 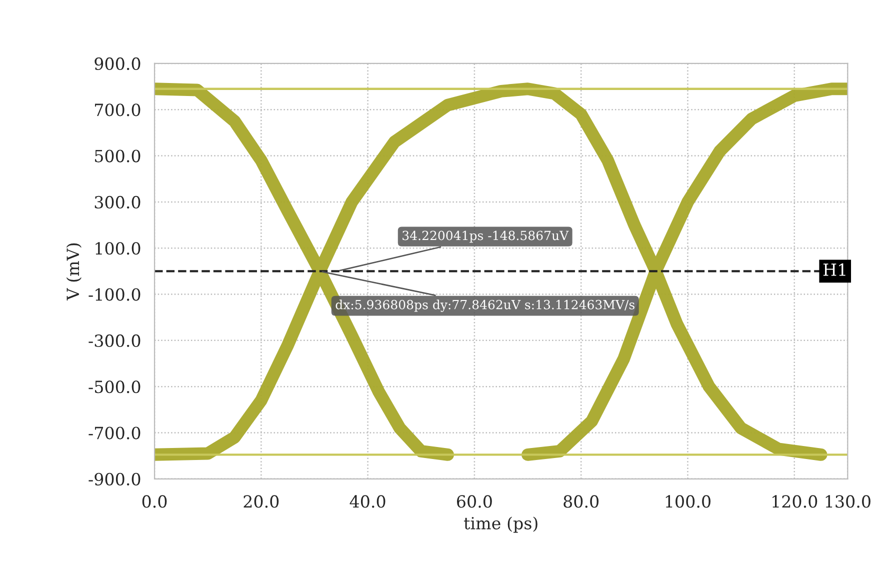 What do you see at coordinates (117, 202) in the screenshot?
I see `y-tick-label: 300.0` at bounding box center [117, 202].